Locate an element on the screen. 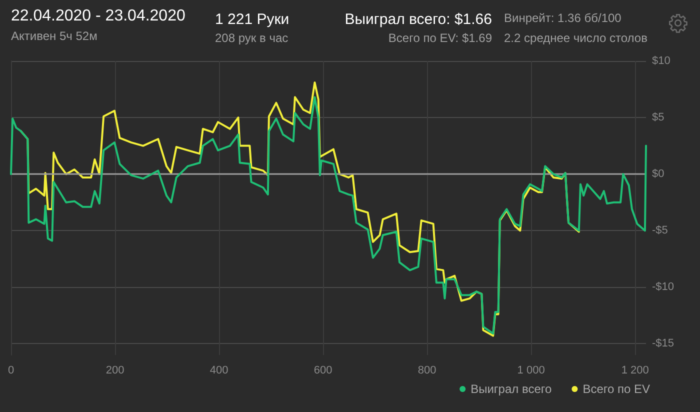 The height and width of the screenshot is (412, 700). text: 208 рук в час is located at coordinates (251, 38).